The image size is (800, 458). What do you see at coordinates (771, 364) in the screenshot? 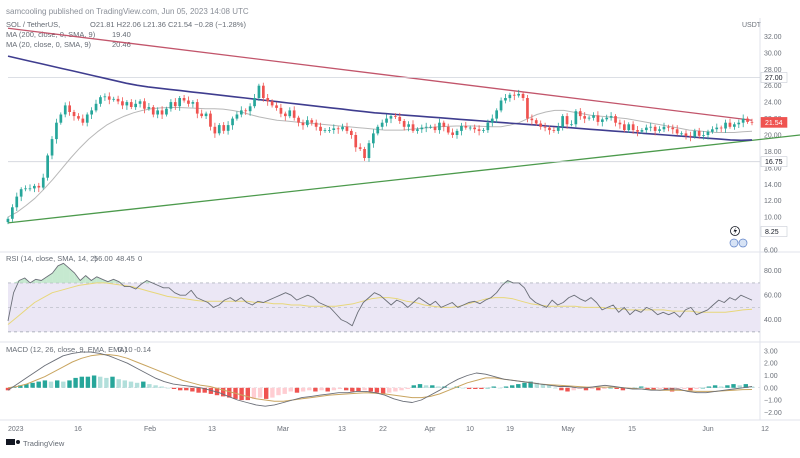
I see `macd-tick-label: 2.00` at bounding box center [771, 364].